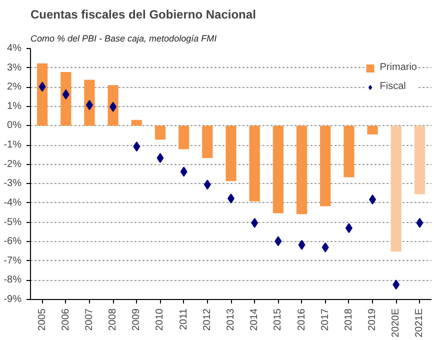  What do you see at coordinates (302, 319) in the screenshot?
I see `x-tick-label: 2016` at bounding box center [302, 319].